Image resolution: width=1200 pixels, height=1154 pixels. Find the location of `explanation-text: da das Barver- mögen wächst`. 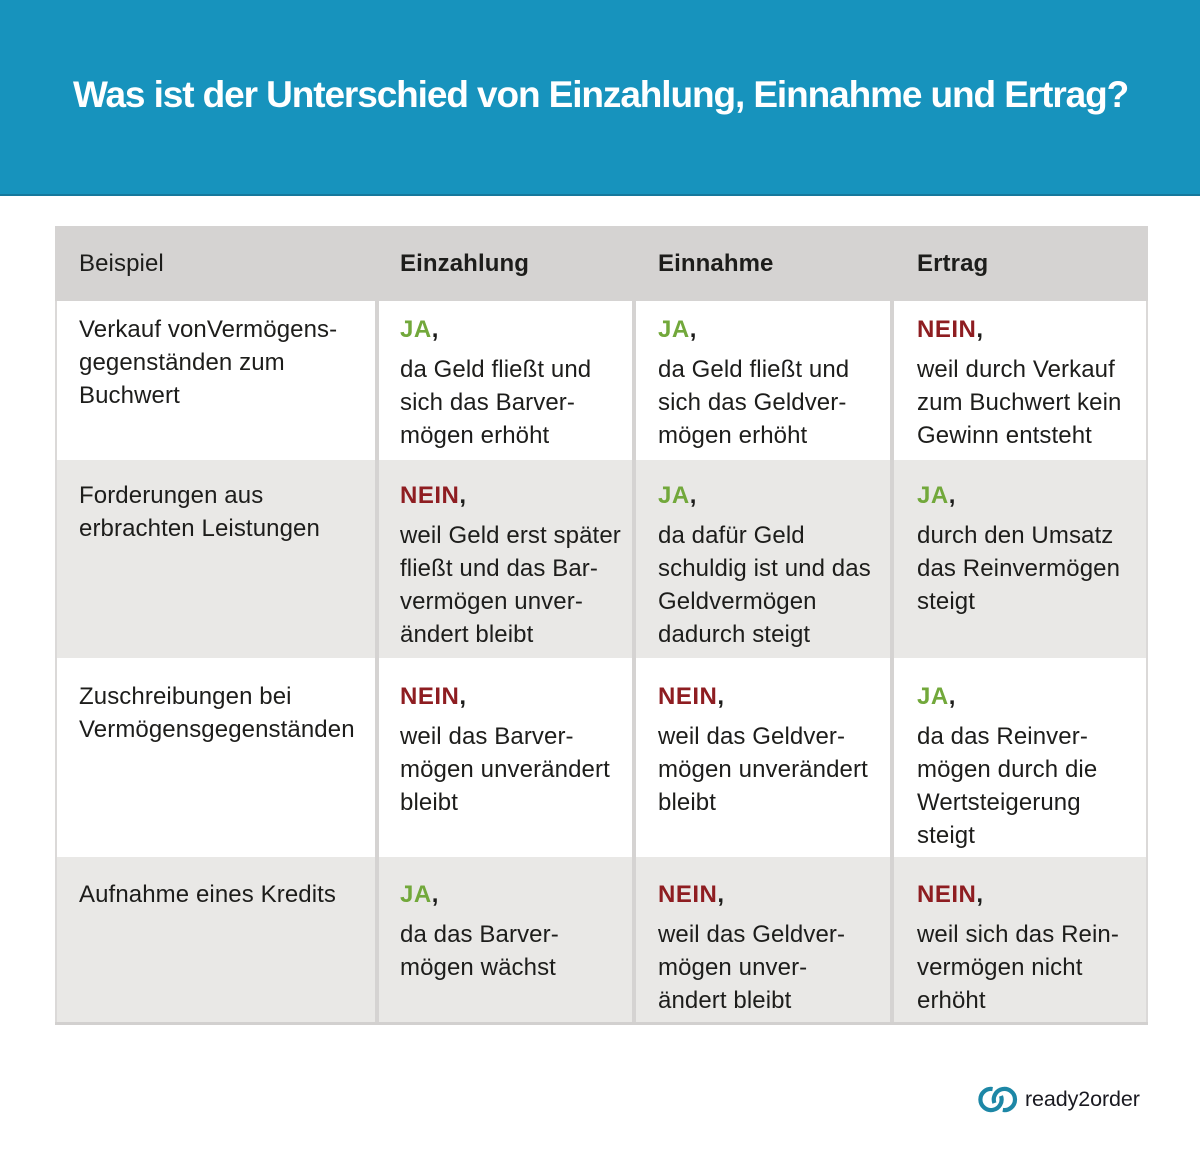

explanation-text: da das Barver- mögen wächst is located at coordinates (479, 950).